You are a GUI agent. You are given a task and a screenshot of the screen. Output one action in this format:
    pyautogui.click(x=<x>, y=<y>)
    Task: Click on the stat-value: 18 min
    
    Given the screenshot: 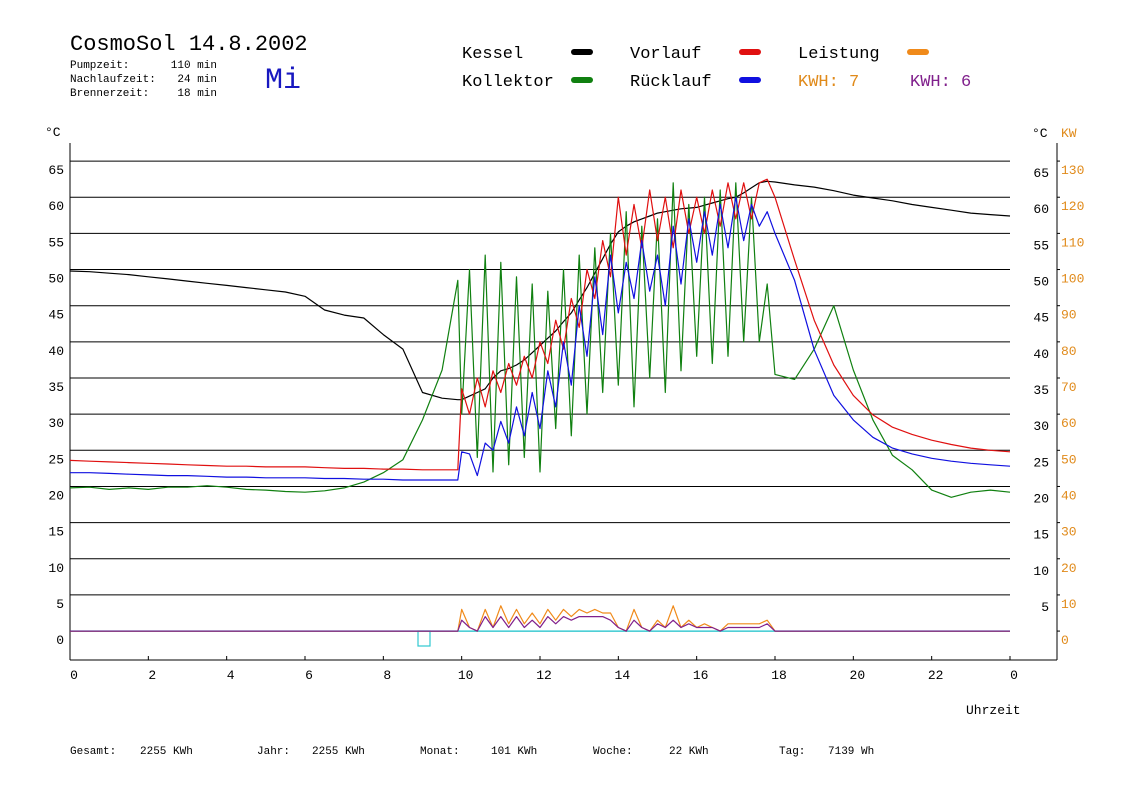 What is the action you would take?
    pyautogui.click(x=197, y=94)
    